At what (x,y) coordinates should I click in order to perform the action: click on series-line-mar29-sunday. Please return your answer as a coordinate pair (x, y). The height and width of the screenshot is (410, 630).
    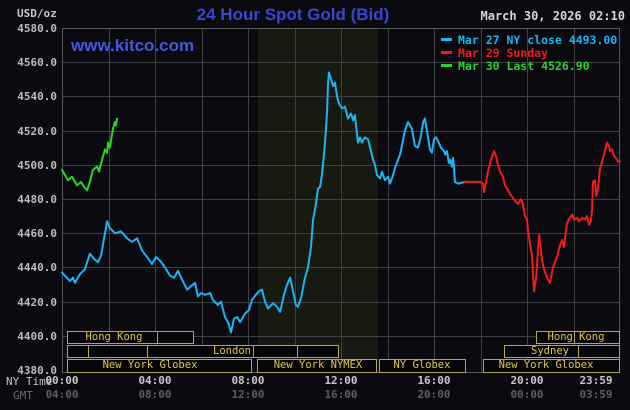
    Looking at the image, I should click on (542, 217).